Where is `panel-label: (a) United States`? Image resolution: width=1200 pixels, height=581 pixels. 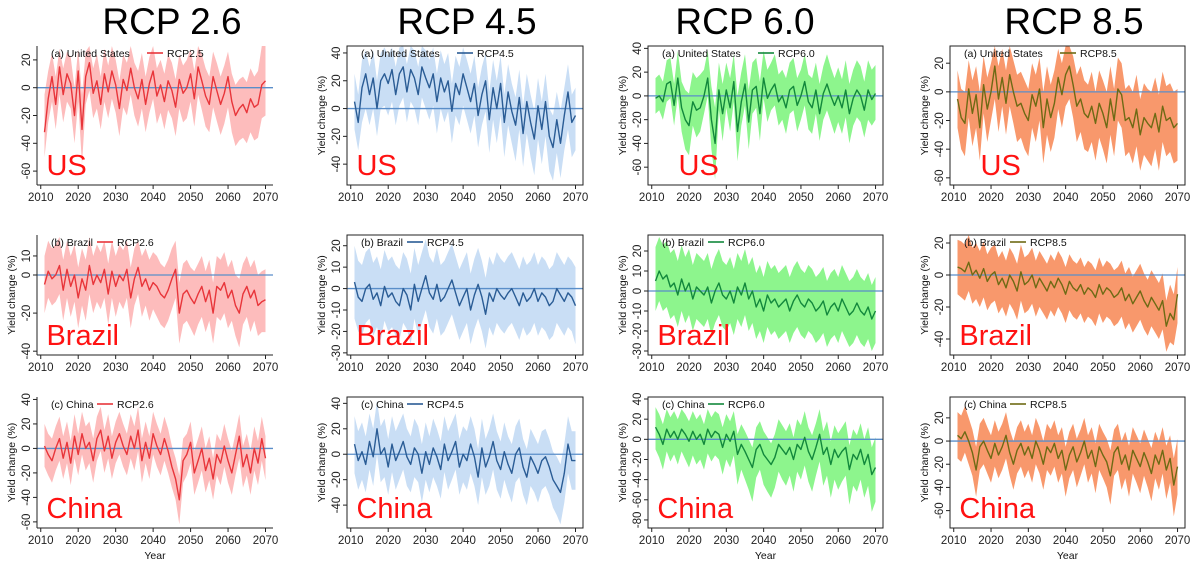
panel-label: (a) United States is located at coordinates (701, 54).